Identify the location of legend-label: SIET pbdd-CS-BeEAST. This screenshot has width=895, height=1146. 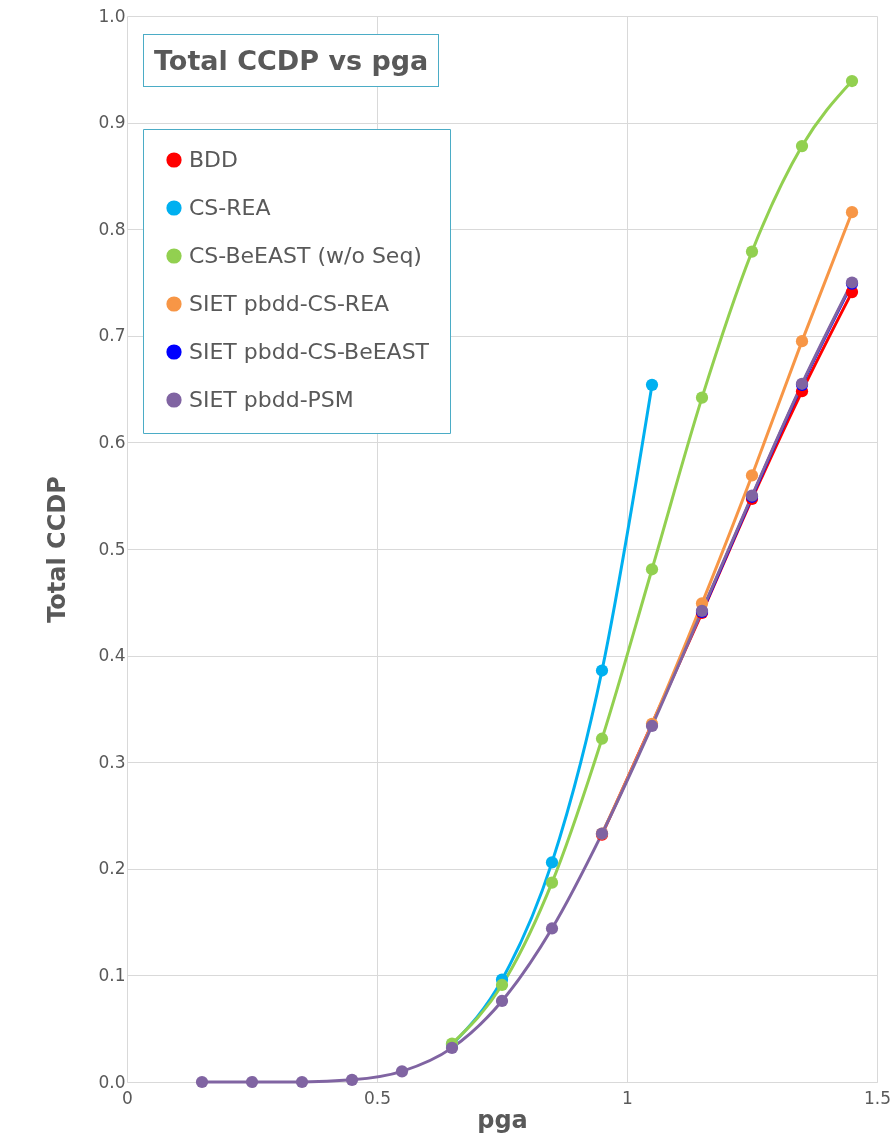
(309, 351).